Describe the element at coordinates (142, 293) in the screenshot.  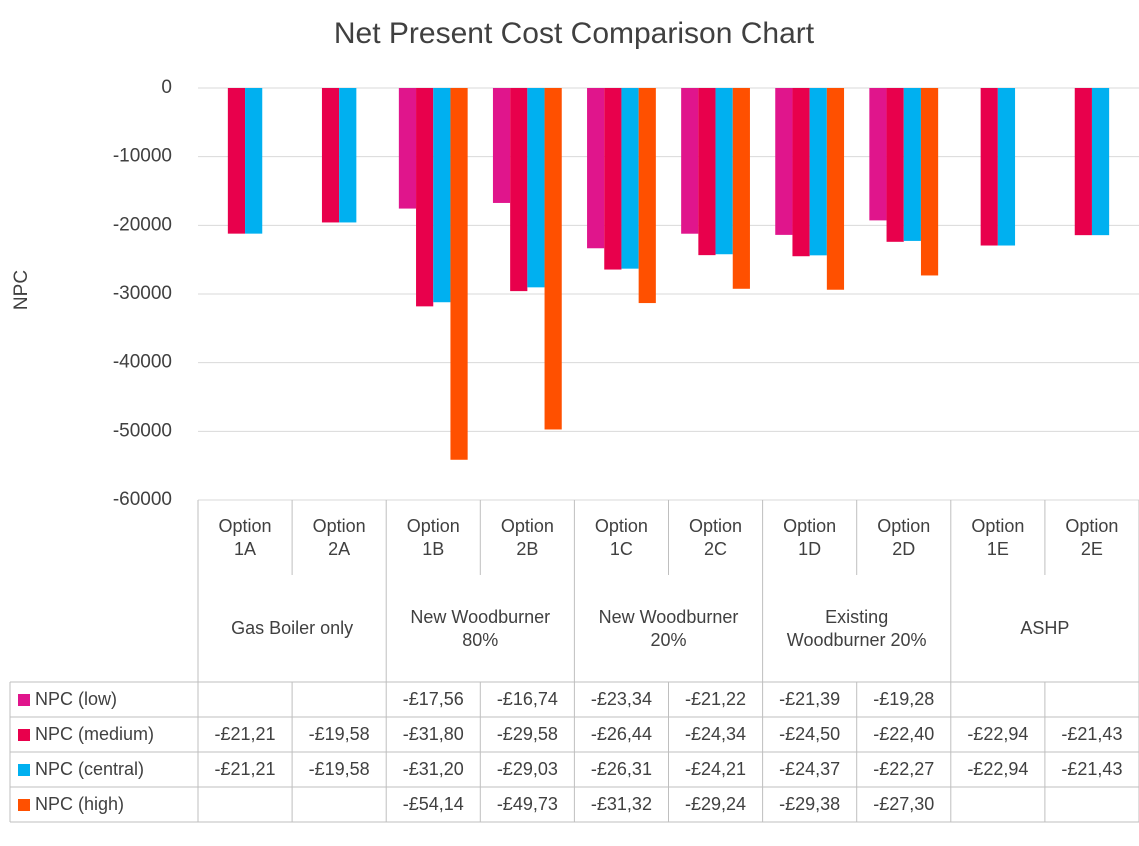
I see `y-tick-label: -30000` at that location.